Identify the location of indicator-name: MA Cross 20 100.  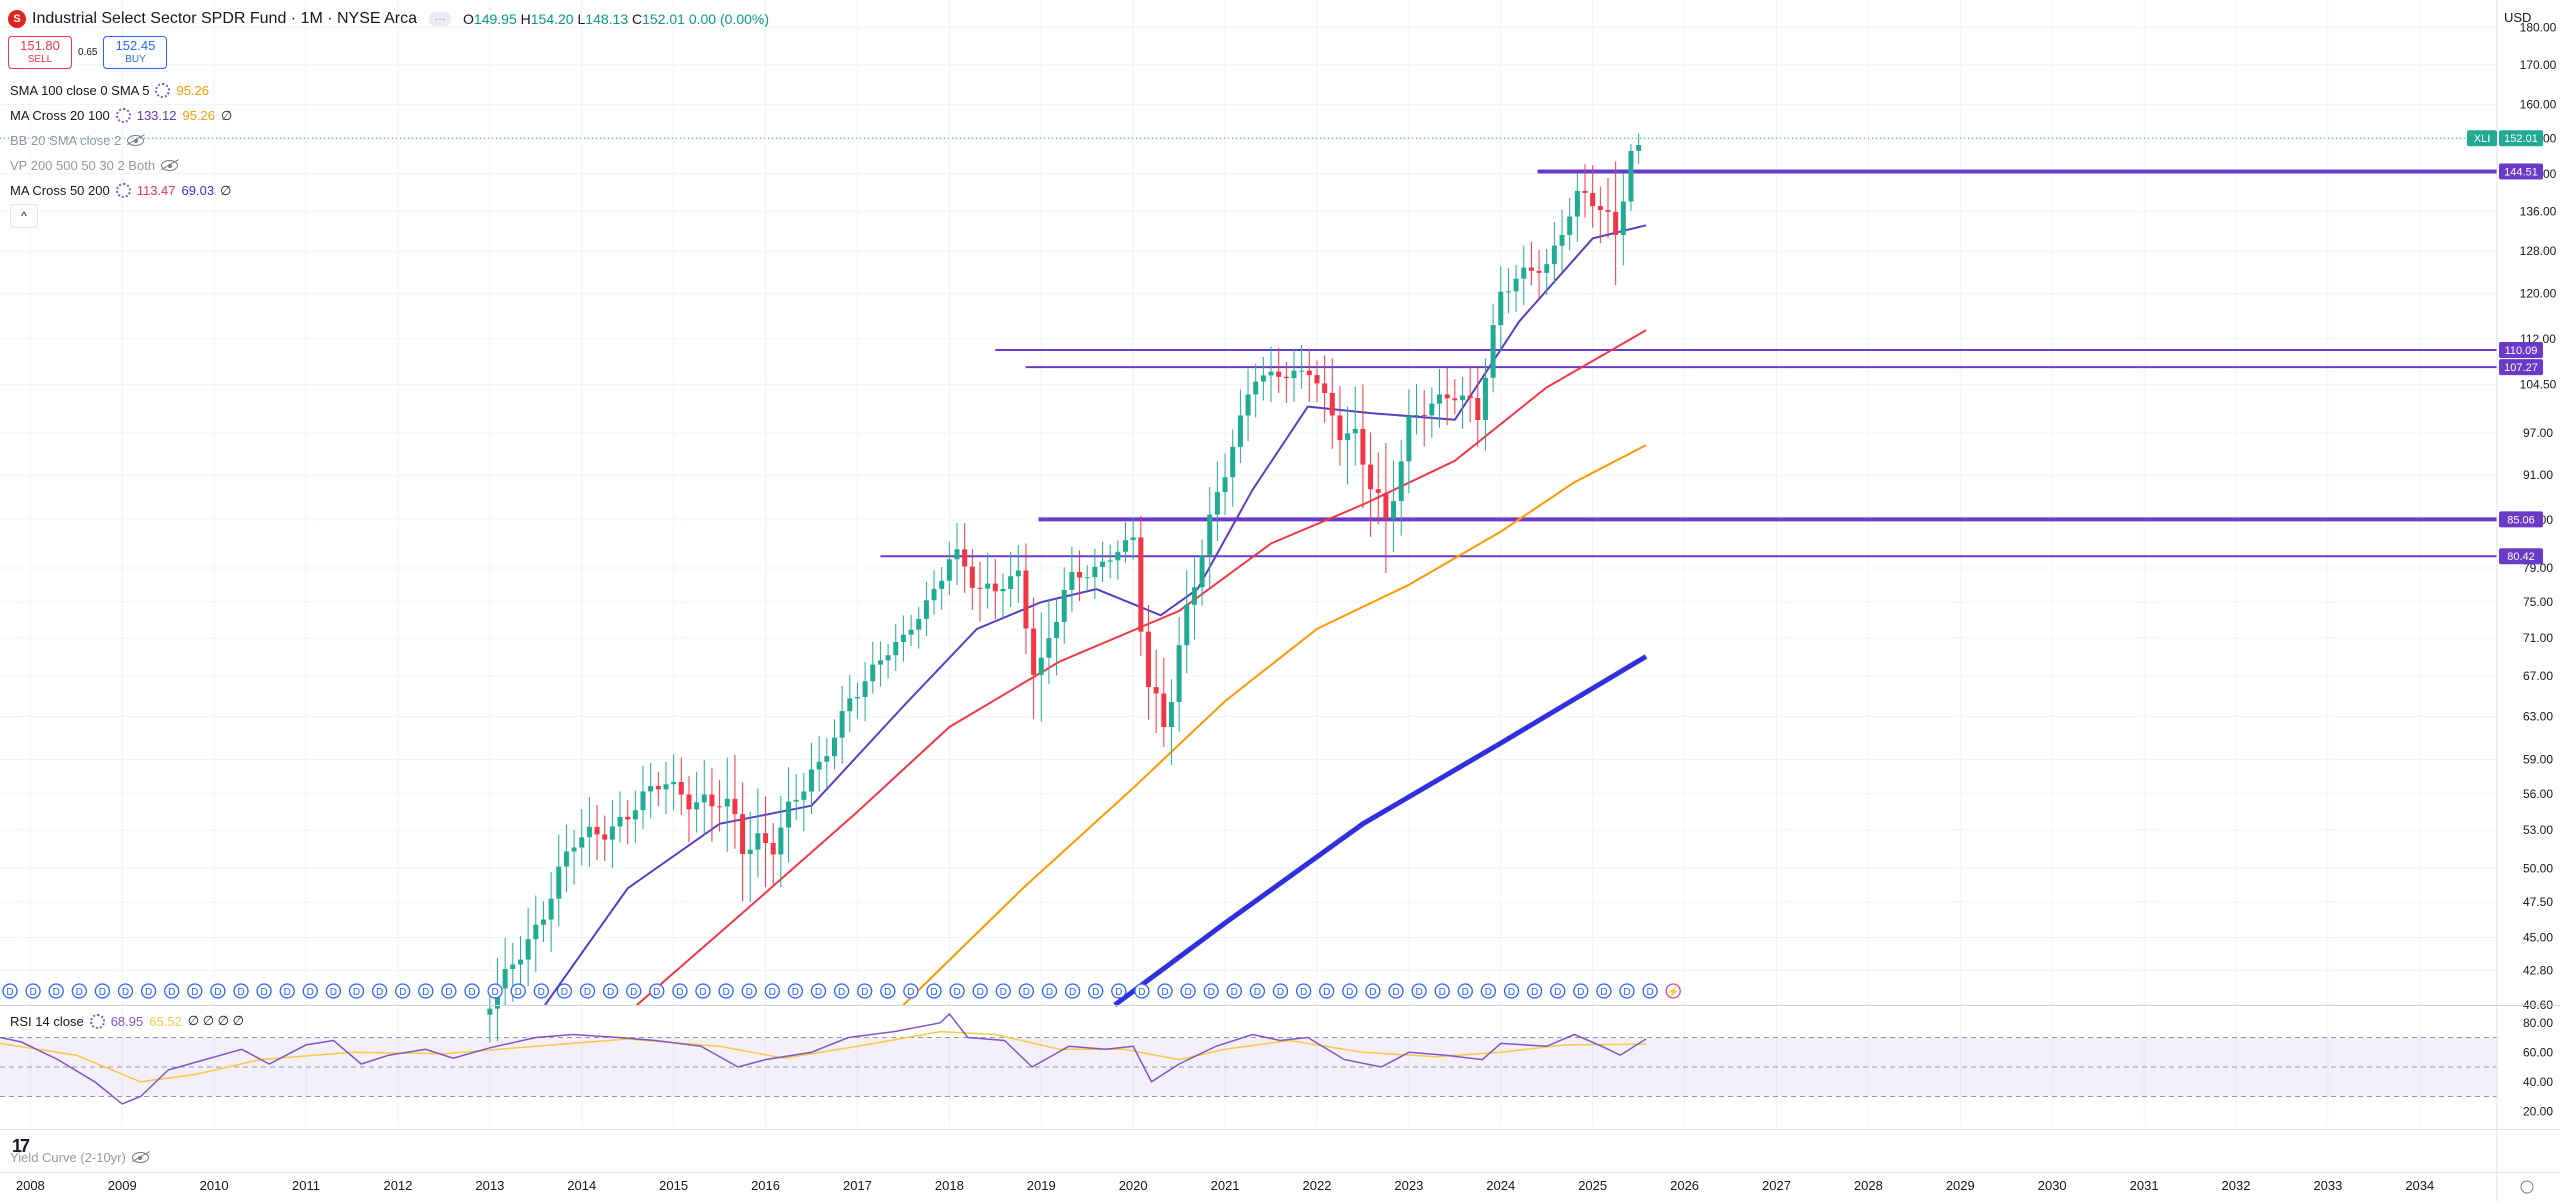
(60, 115).